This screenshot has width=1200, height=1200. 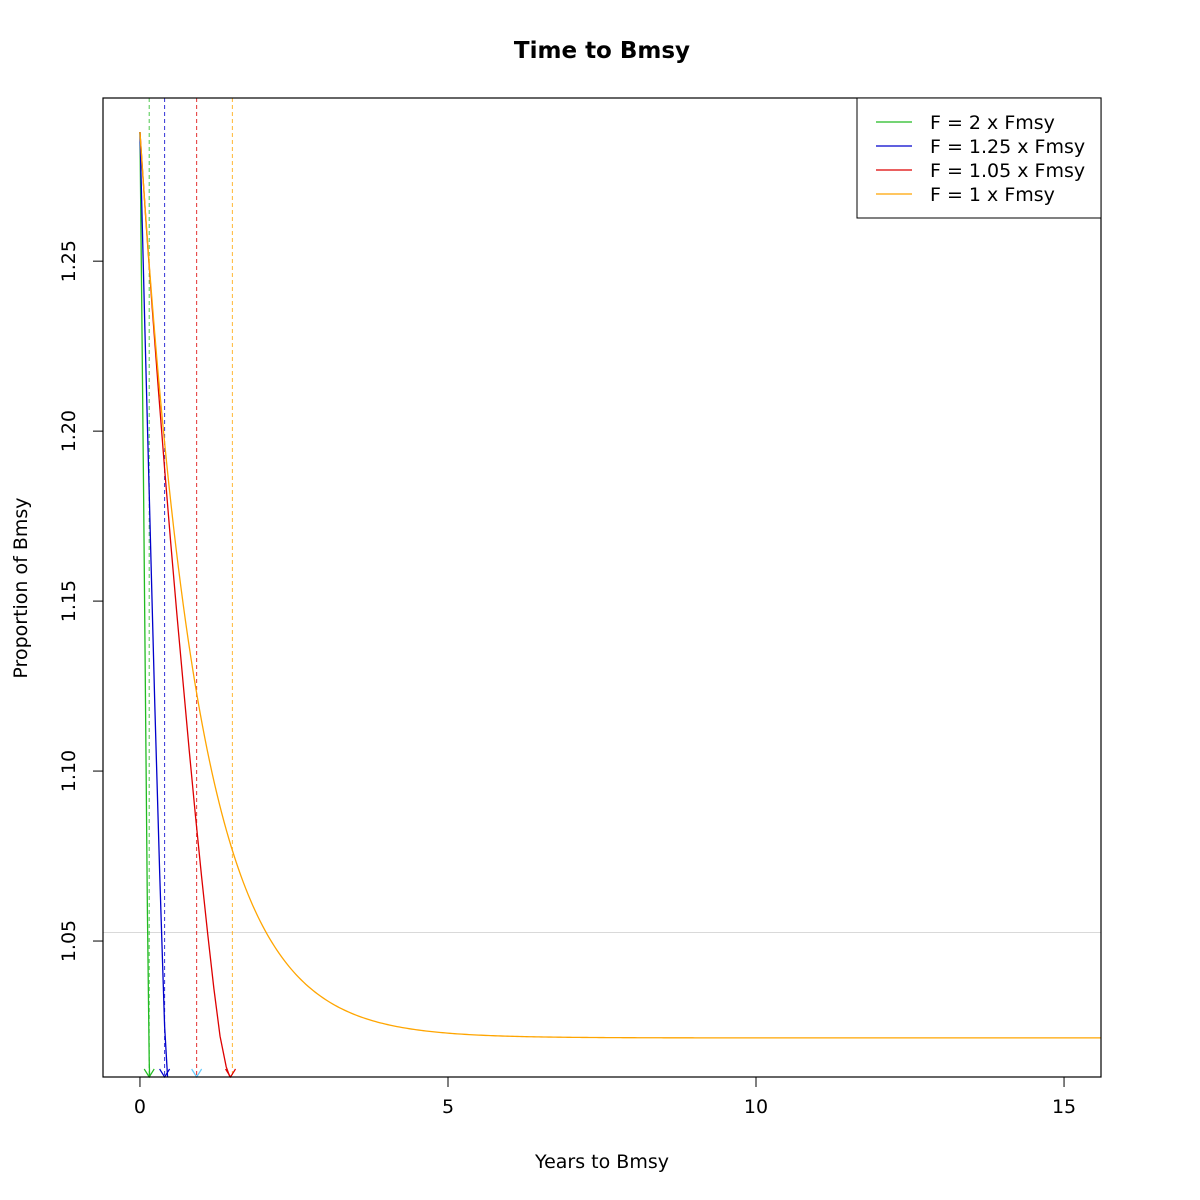 What do you see at coordinates (448, 1107) in the screenshot?
I see `x-tick-label-1: 5` at bounding box center [448, 1107].